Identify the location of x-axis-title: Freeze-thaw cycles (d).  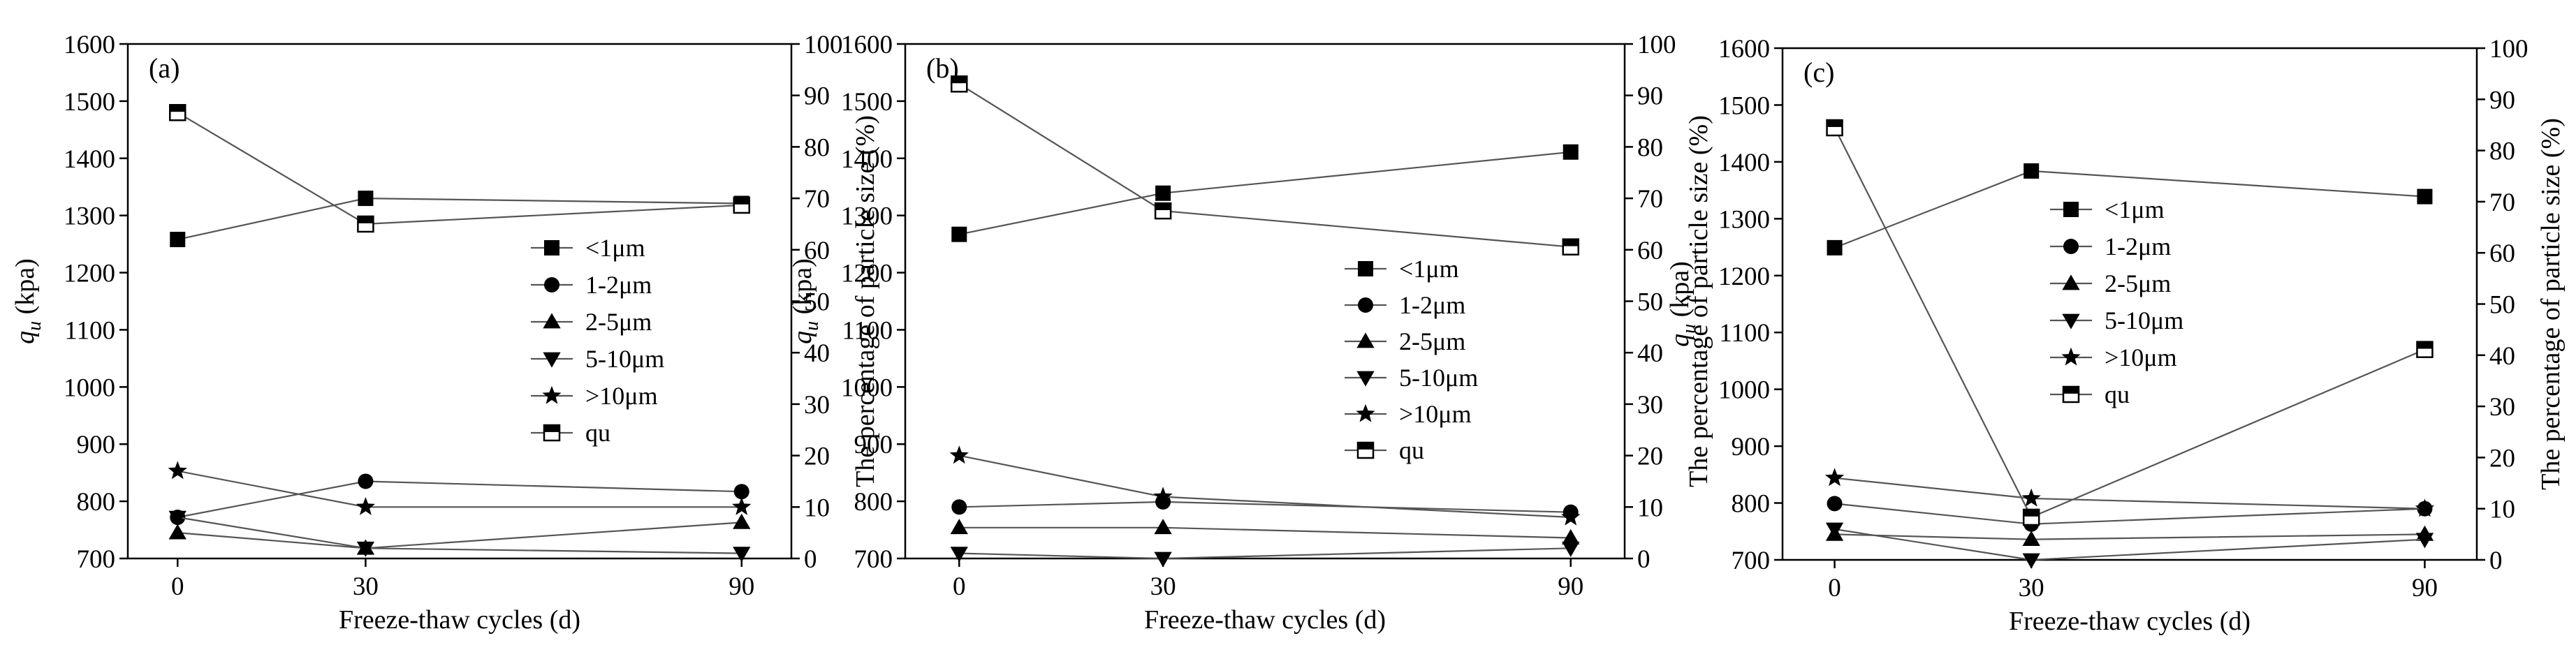
(2130, 621).